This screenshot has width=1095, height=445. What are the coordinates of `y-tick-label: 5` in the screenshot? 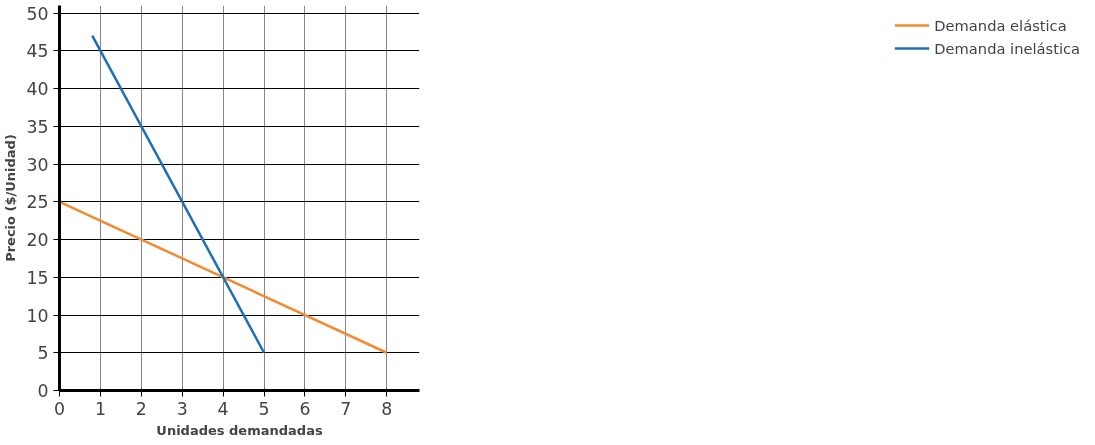 It's located at (43, 353).